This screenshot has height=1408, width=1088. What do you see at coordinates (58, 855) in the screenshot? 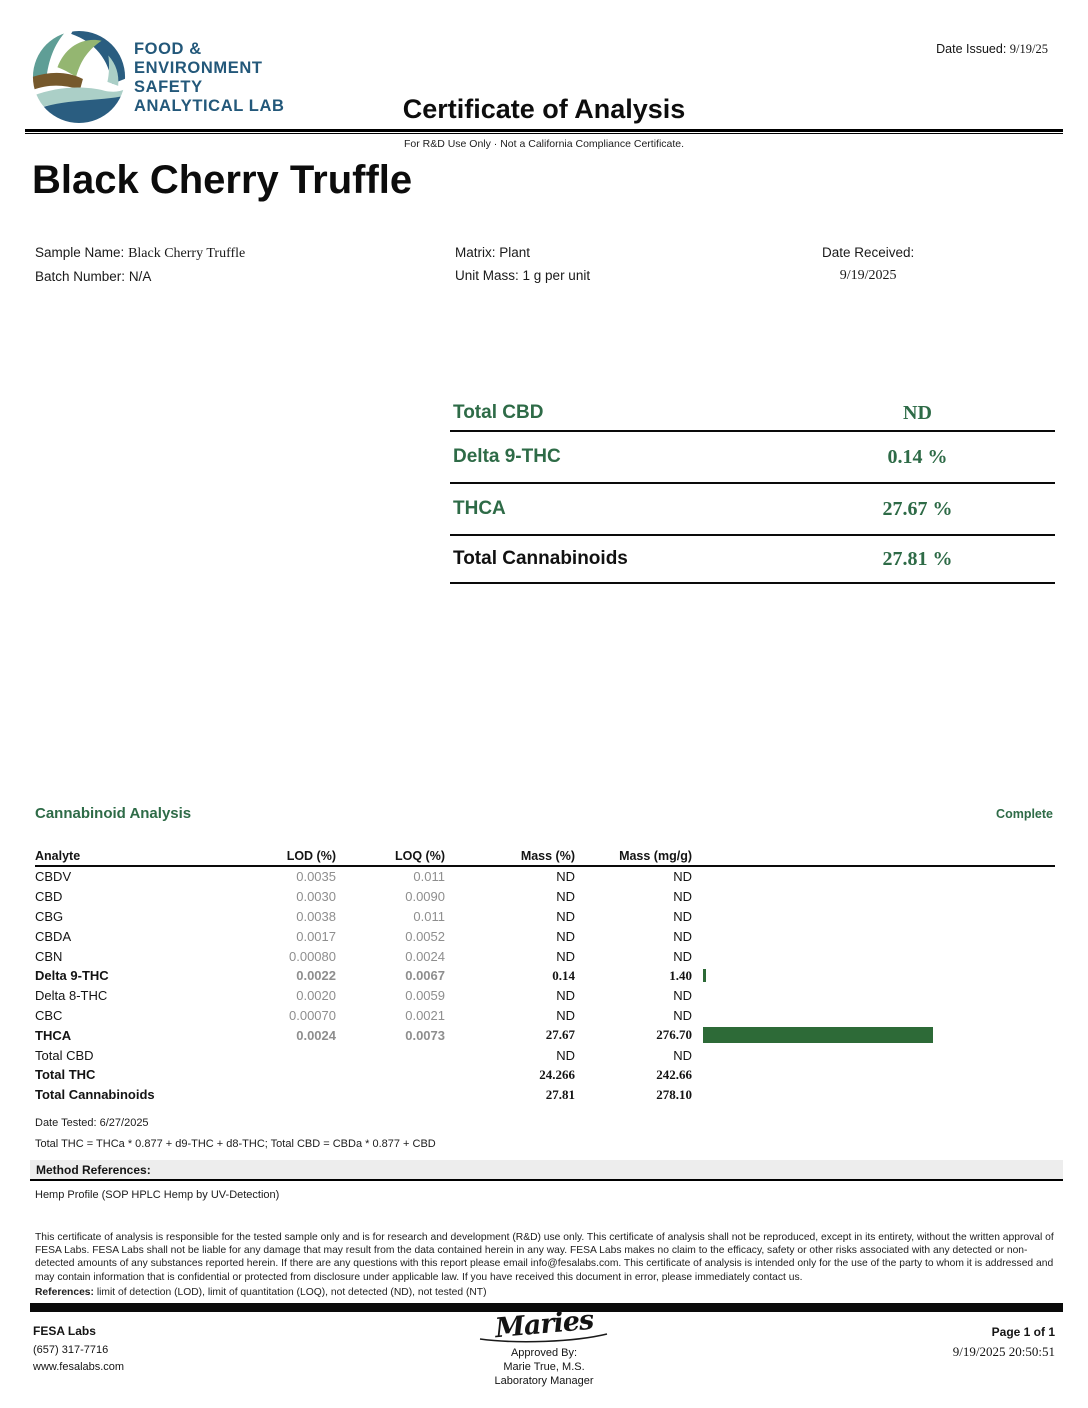
I see `column-header-analyte: Analyte` at bounding box center [58, 855].